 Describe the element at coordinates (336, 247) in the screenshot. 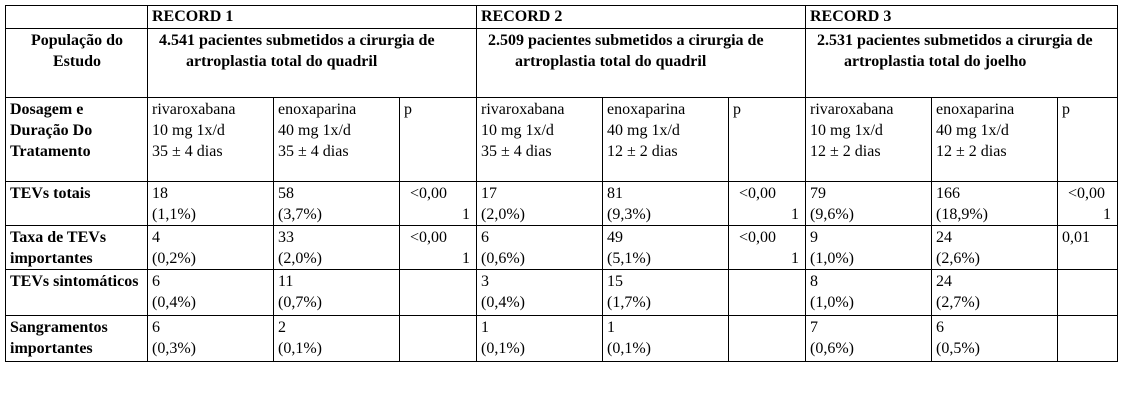

I see `value-cell: 33 (2,0%)` at that location.